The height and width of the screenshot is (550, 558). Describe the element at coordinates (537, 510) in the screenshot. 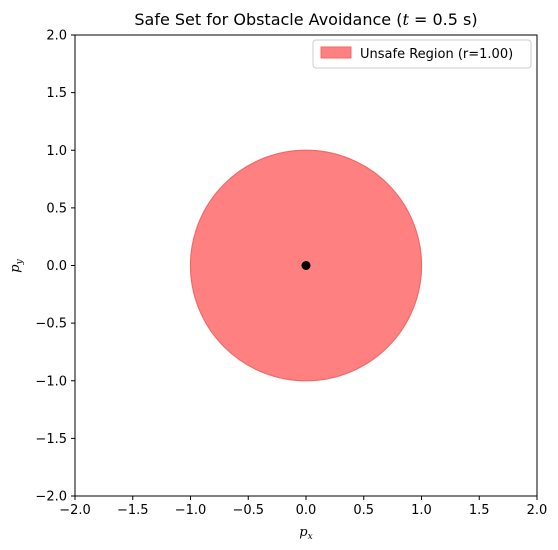

I see `x-tick-label: 2.0` at that location.